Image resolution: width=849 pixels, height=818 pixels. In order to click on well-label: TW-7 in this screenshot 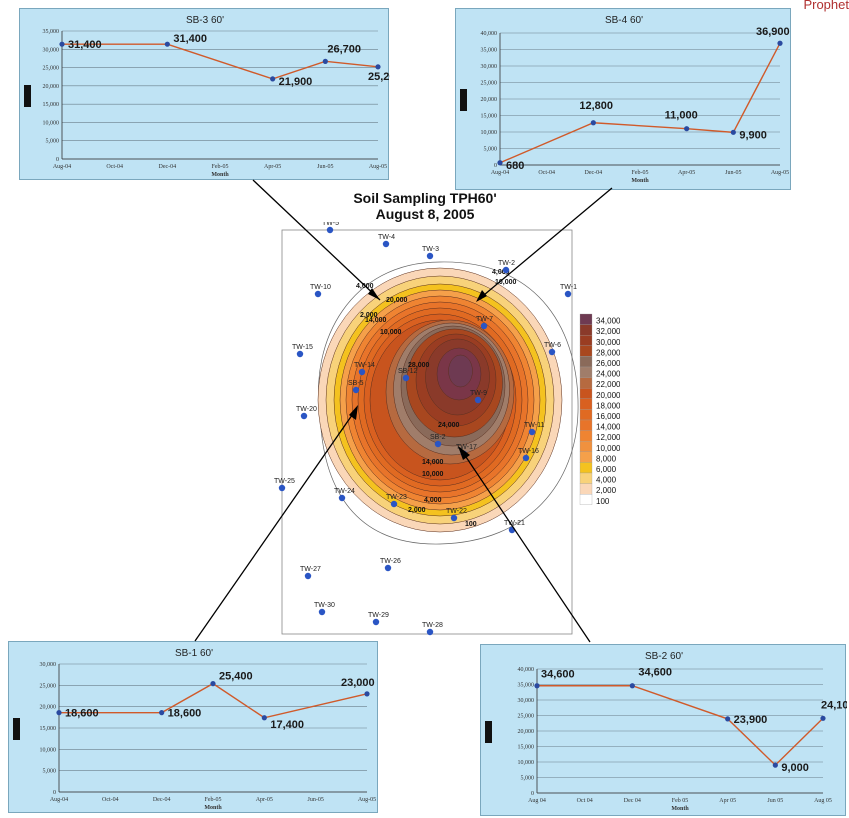, I will do `click(484, 319)`.